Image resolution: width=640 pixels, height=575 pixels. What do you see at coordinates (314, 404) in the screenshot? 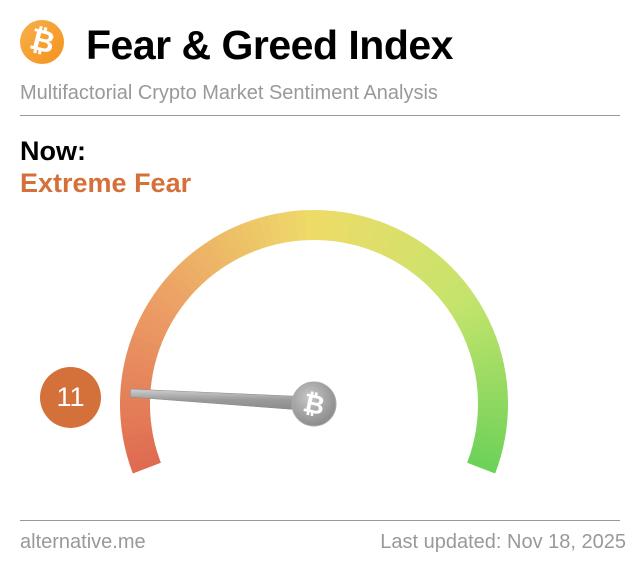
I see `gauge-hub` at bounding box center [314, 404].